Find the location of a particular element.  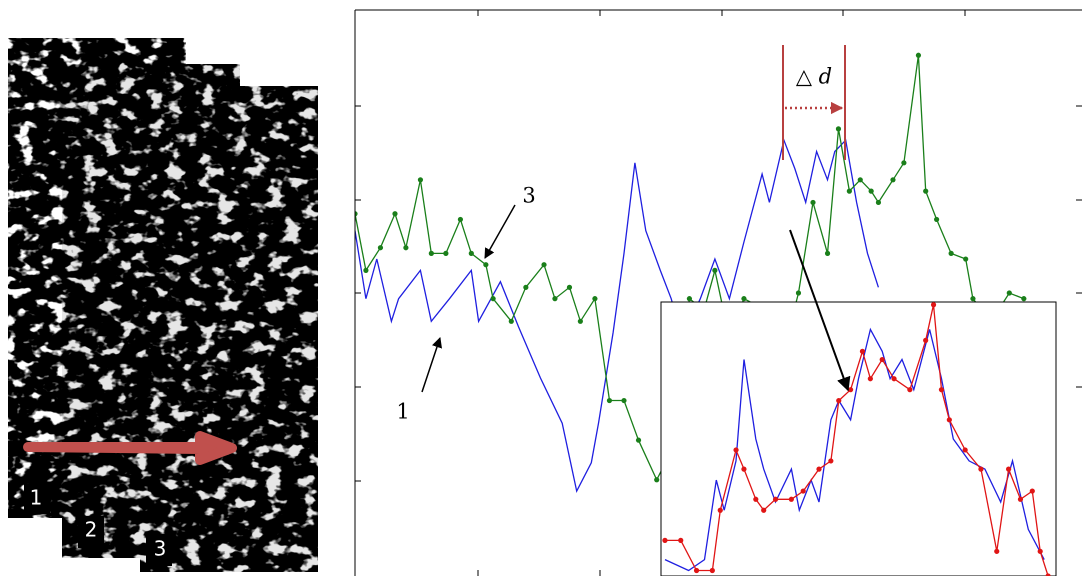

series-label: 3 is located at coordinates (528, 196).